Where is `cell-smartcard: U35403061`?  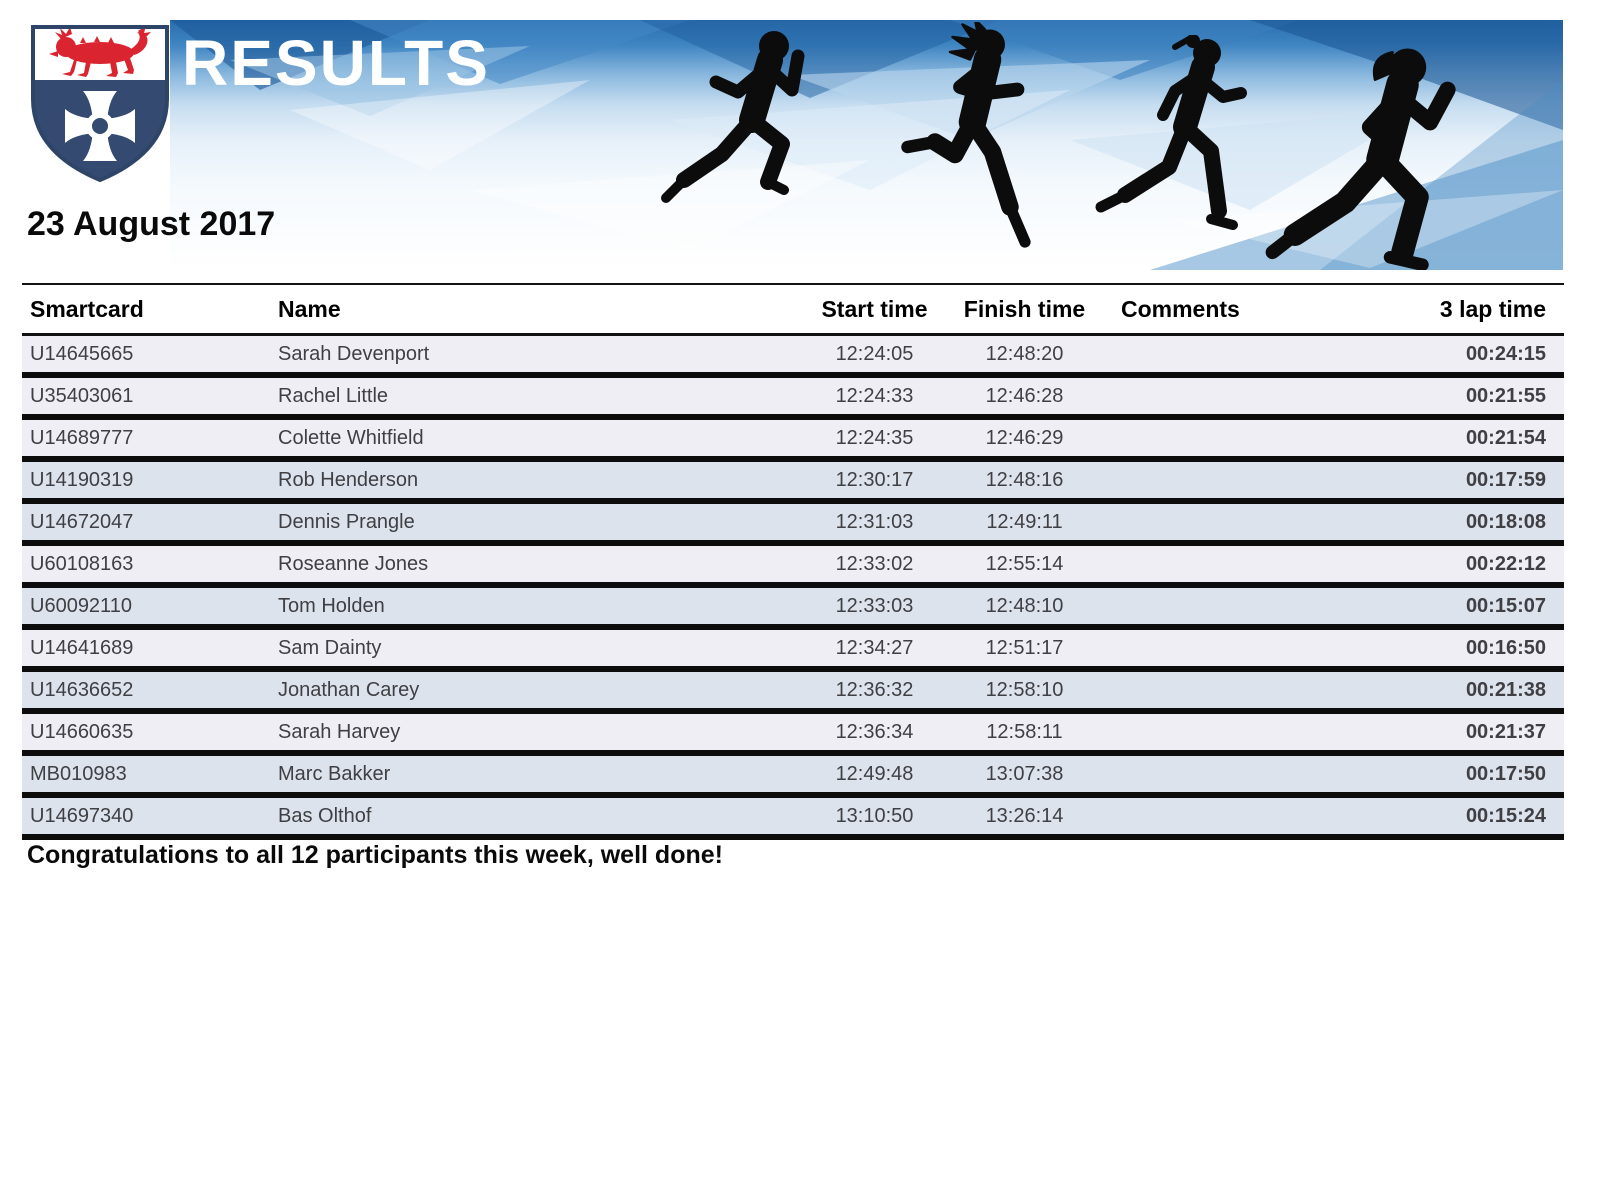
cell-smartcard: U35403061 is located at coordinates (82, 395).